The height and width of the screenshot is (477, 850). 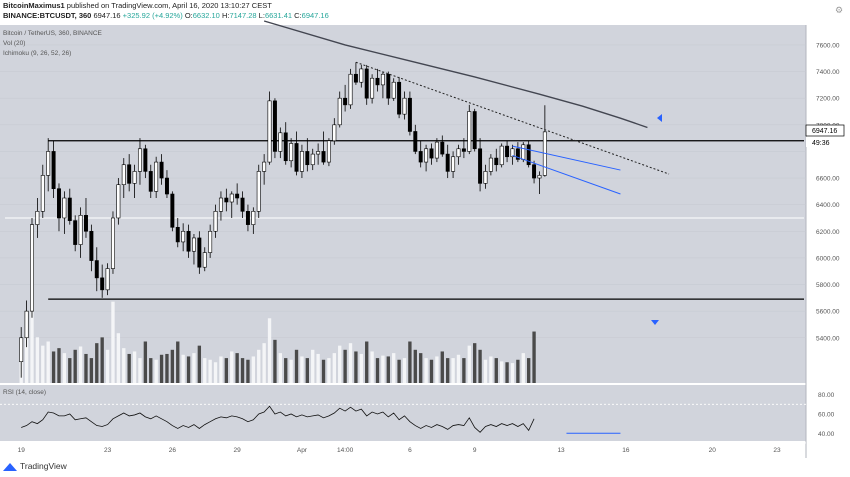 I want to click on time-tick-label: 9, so click(x=475, y=450).